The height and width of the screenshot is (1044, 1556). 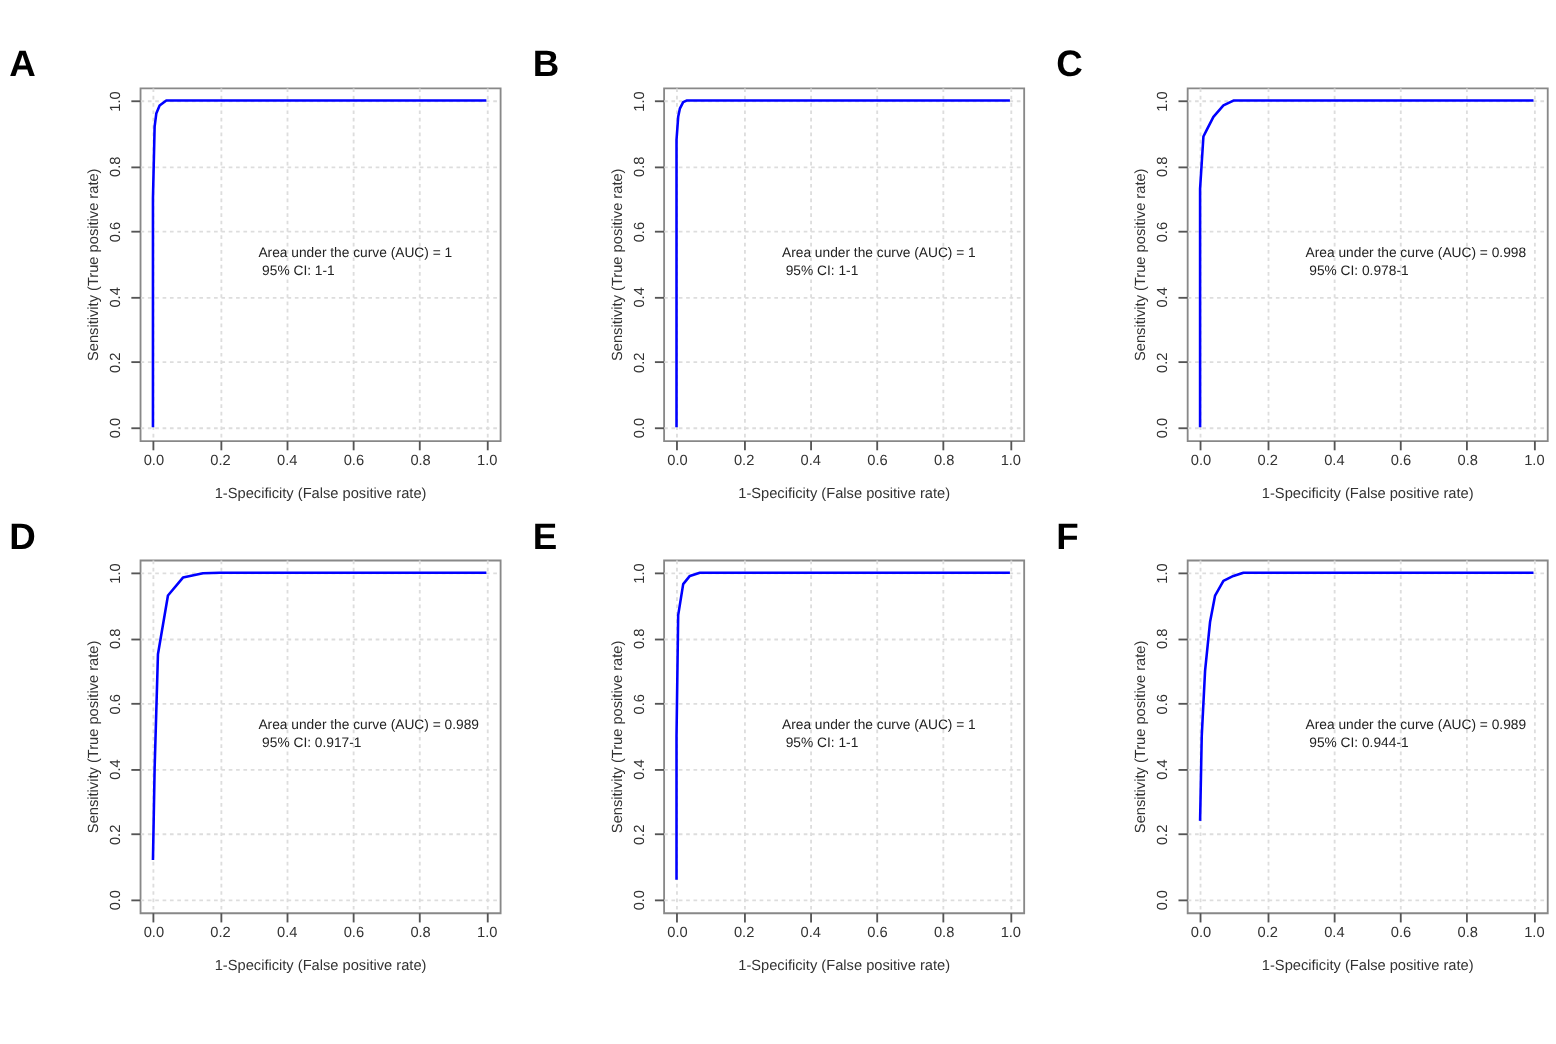 What do you see at coordinates (22, 63) in the screenshot?
I see `chart-title: A` at bounding box center [22, 63].